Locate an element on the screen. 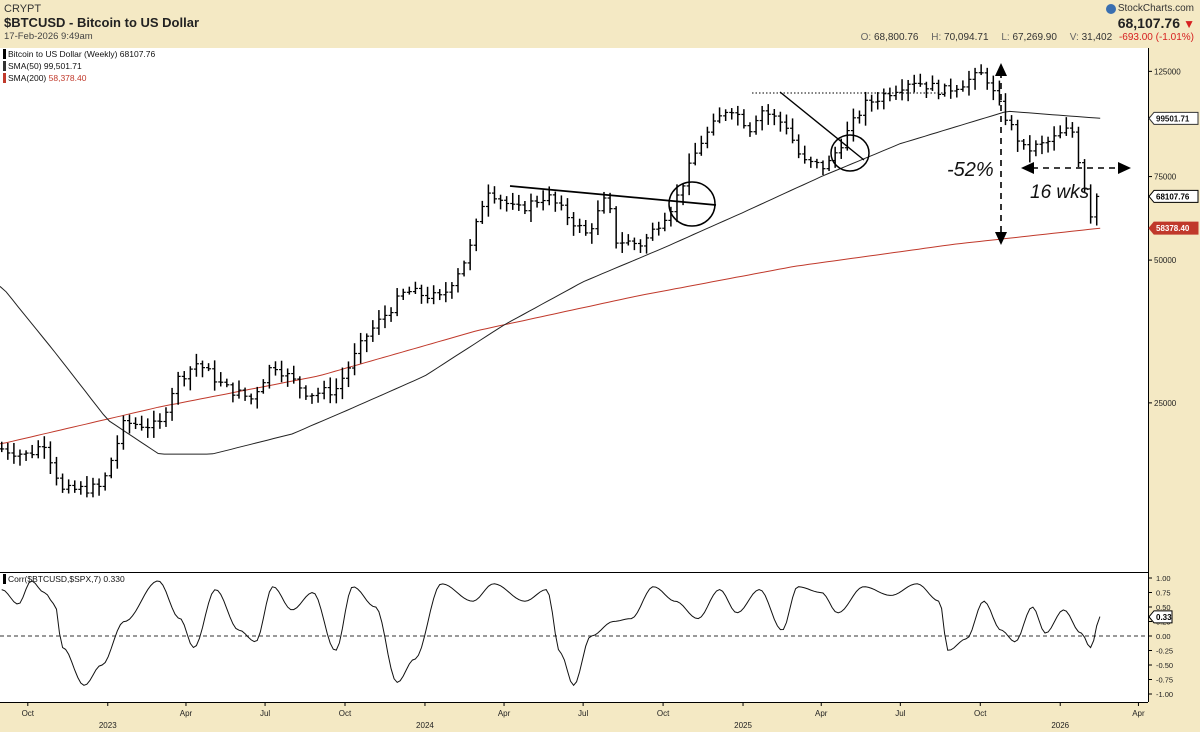 This screenshot has width=1200, height=732. chart-annotations: -52% 16 wks is located at coordinates (820, 154).